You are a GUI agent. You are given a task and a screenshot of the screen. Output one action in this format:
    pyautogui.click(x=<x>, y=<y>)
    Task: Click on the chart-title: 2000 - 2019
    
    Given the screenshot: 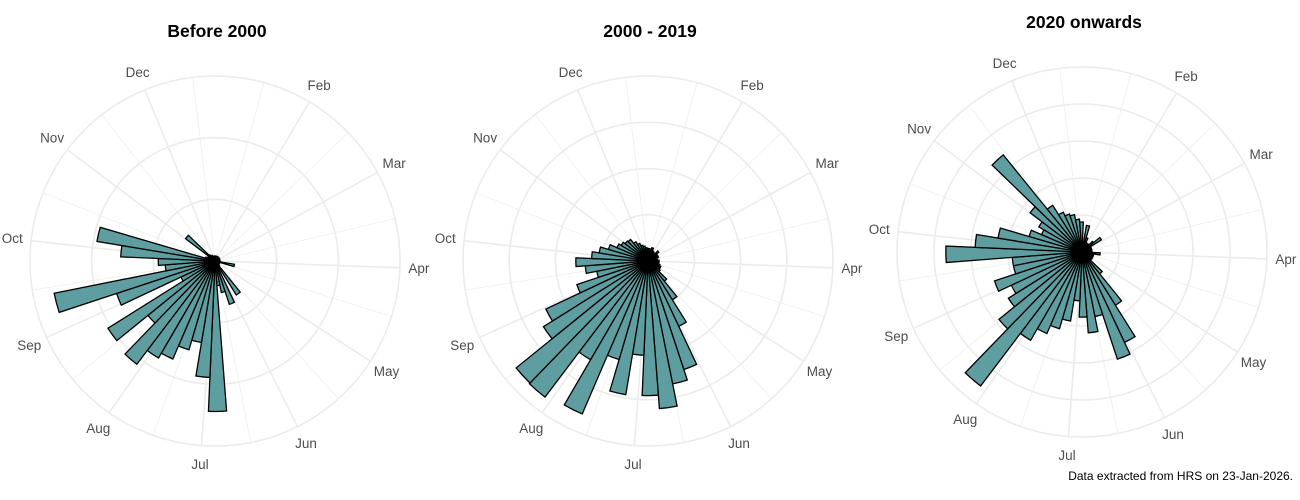 What is the action you would take?
    pyautogui.click(x=650, y=31)
    